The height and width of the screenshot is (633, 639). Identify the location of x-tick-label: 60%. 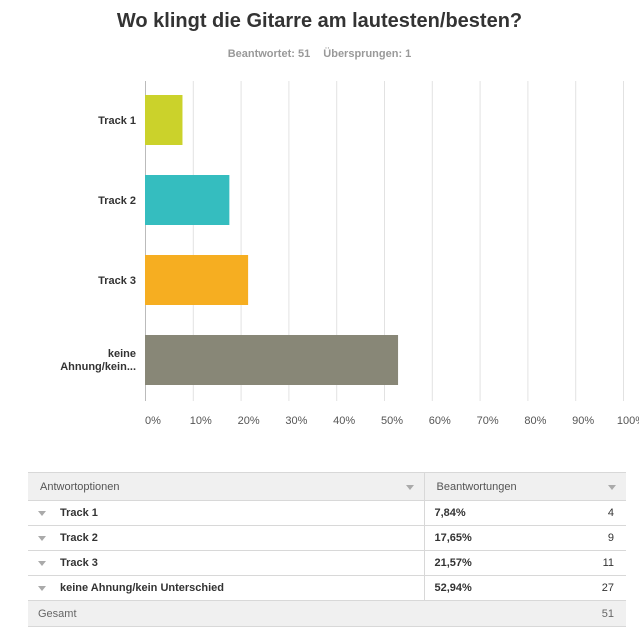
(440, 421).